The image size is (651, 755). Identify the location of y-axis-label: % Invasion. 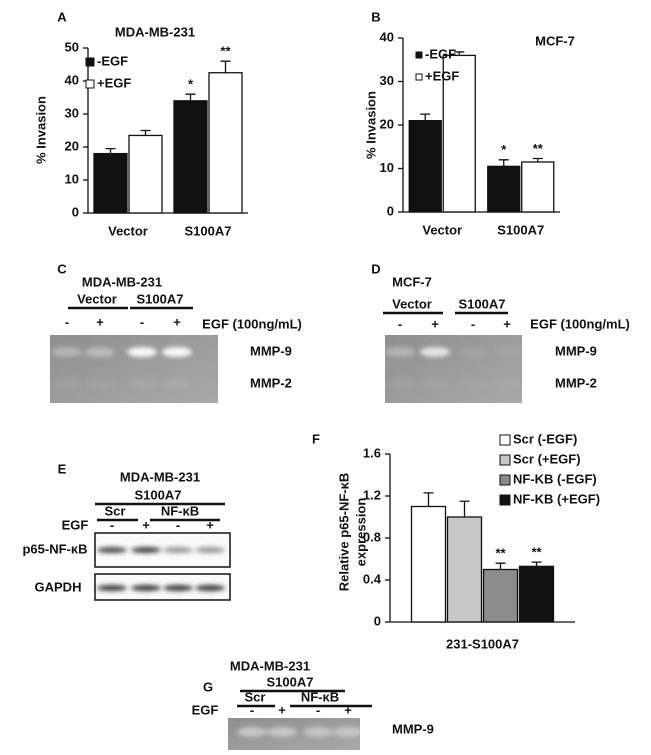
(40, 130).